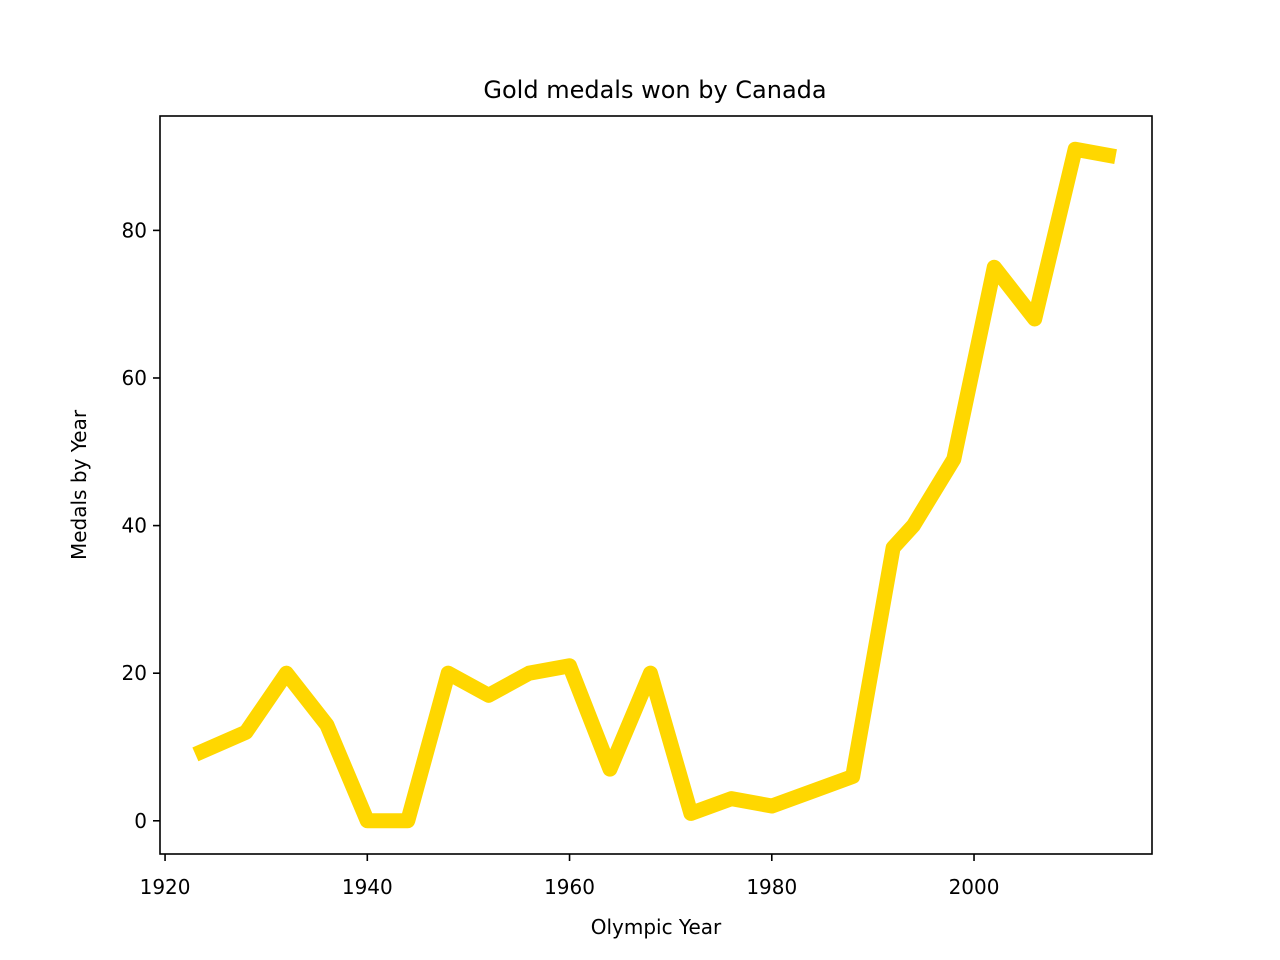 The height and width of the screenshot is (960, 1280). What do you see at coordinates (771, 887) in the screenshot?
I see `x-tick-label: 1980` at bounding box center [771, 887].